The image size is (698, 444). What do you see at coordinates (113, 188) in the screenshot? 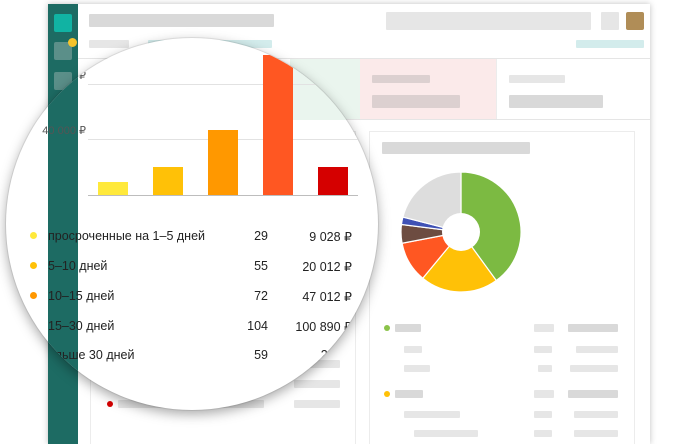
I see `bar-1-5-days` at bounding box center [113, 188].